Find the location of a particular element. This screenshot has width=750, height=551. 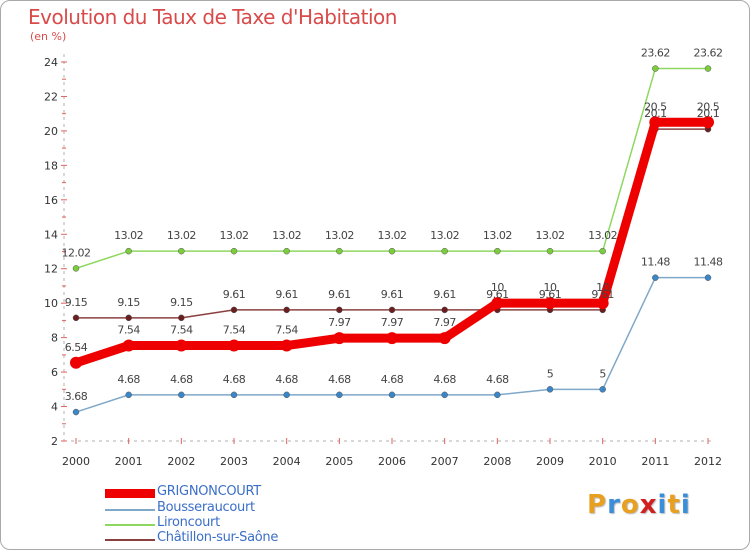

y-tick-label: 8 is located at coordinates (54, 338).